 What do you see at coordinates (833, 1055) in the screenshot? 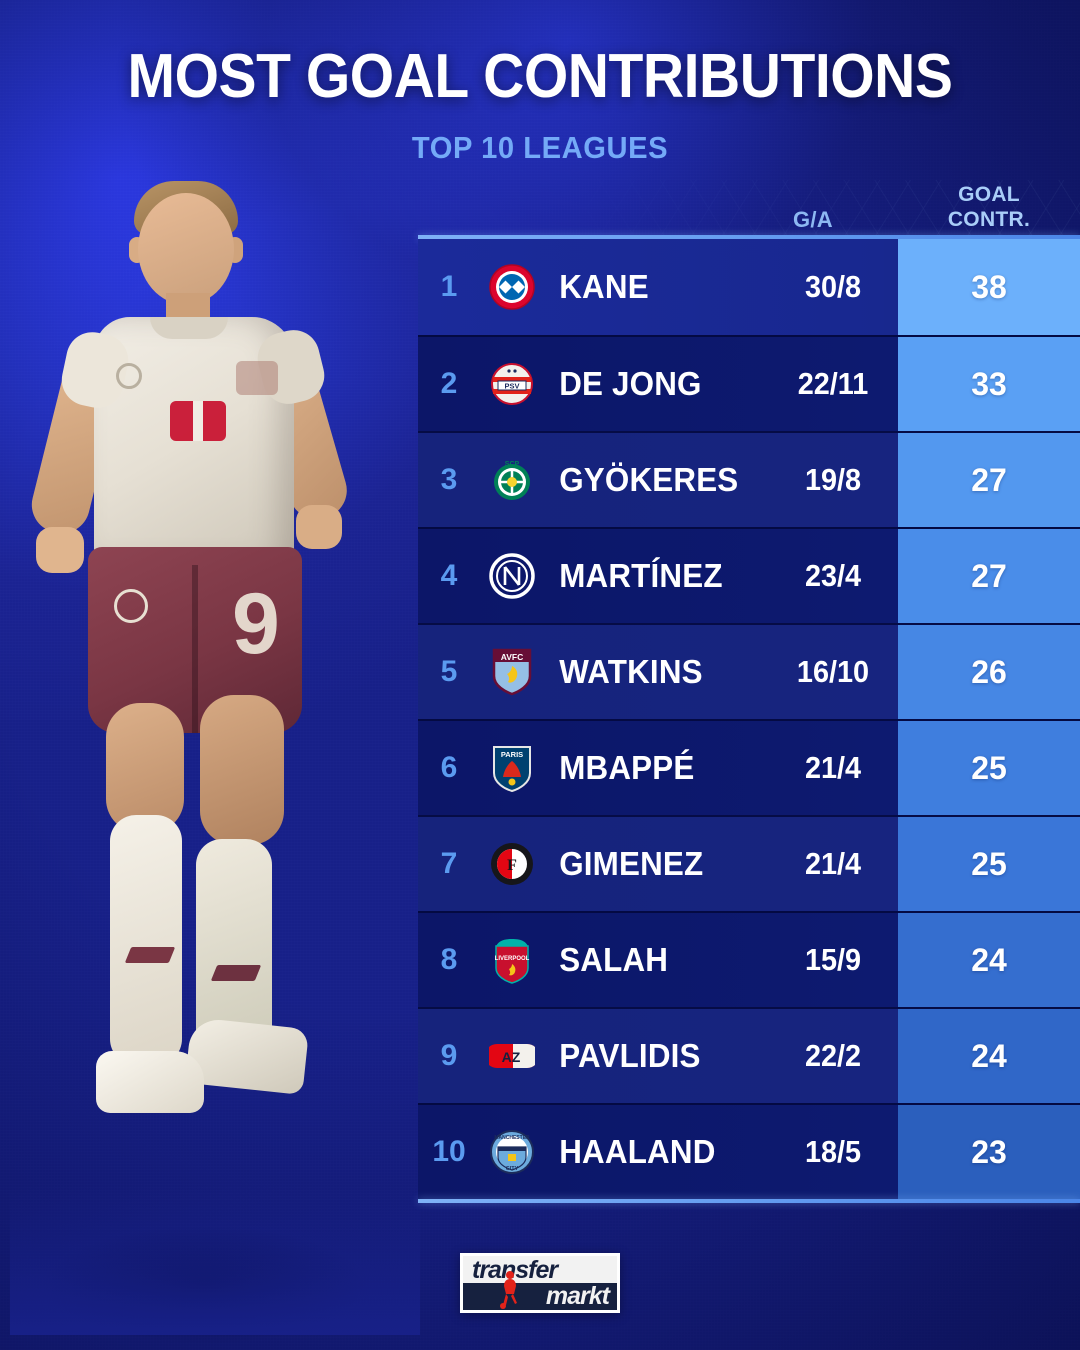
I see `row-goals-assists: 22/2` at bounding box center [833, 1055].